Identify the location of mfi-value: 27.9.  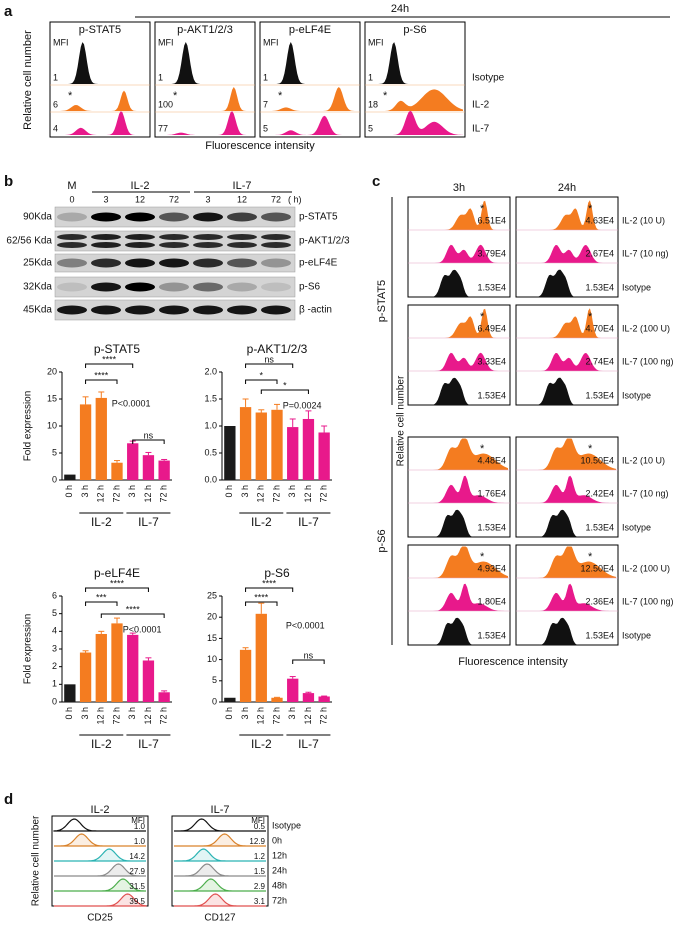
(137, 871).